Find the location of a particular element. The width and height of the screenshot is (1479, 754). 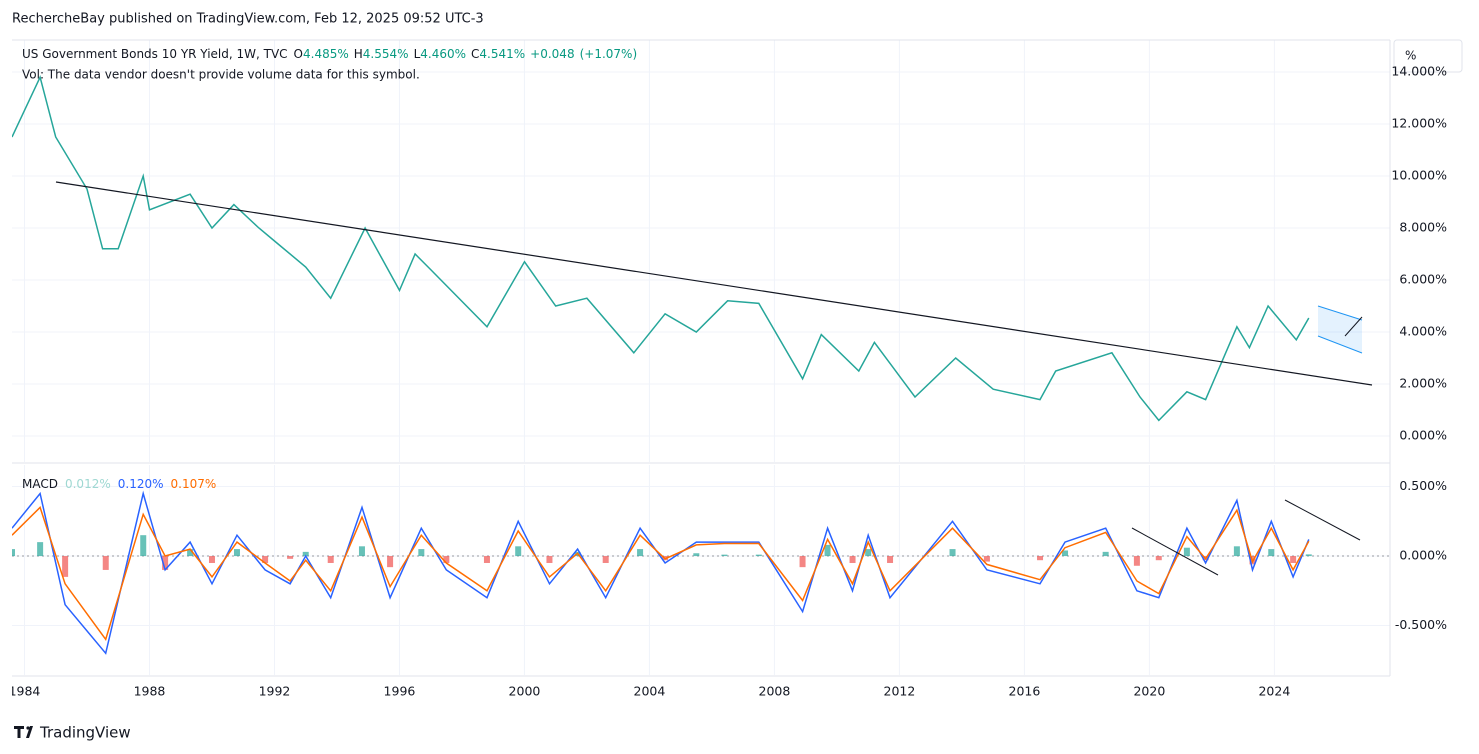

x-tick-label: 2008 is located at coordinates (775, 691).